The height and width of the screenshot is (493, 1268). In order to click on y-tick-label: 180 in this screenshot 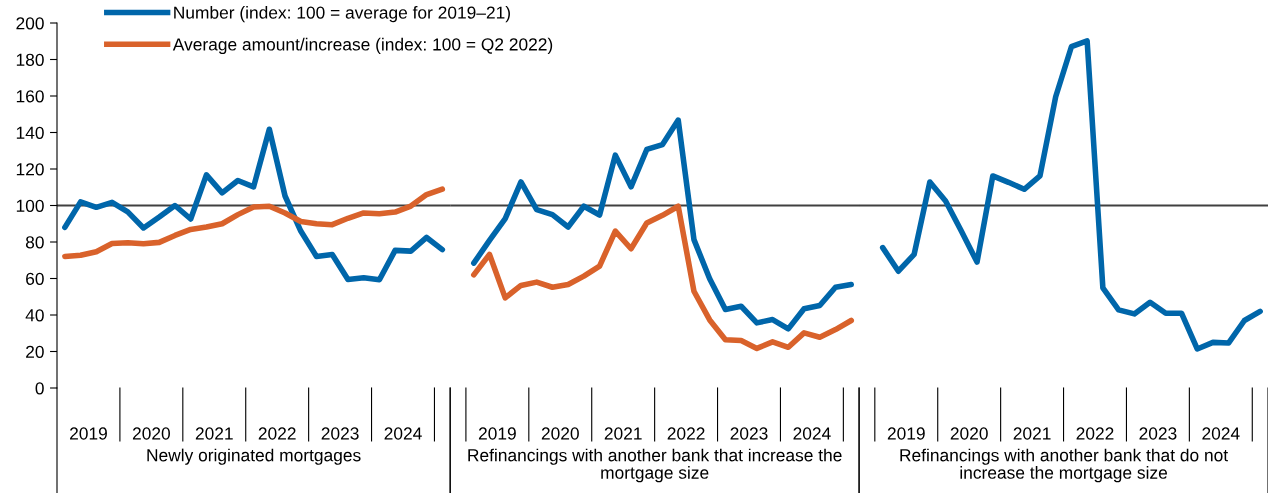, I will do `click(30, 59)`.